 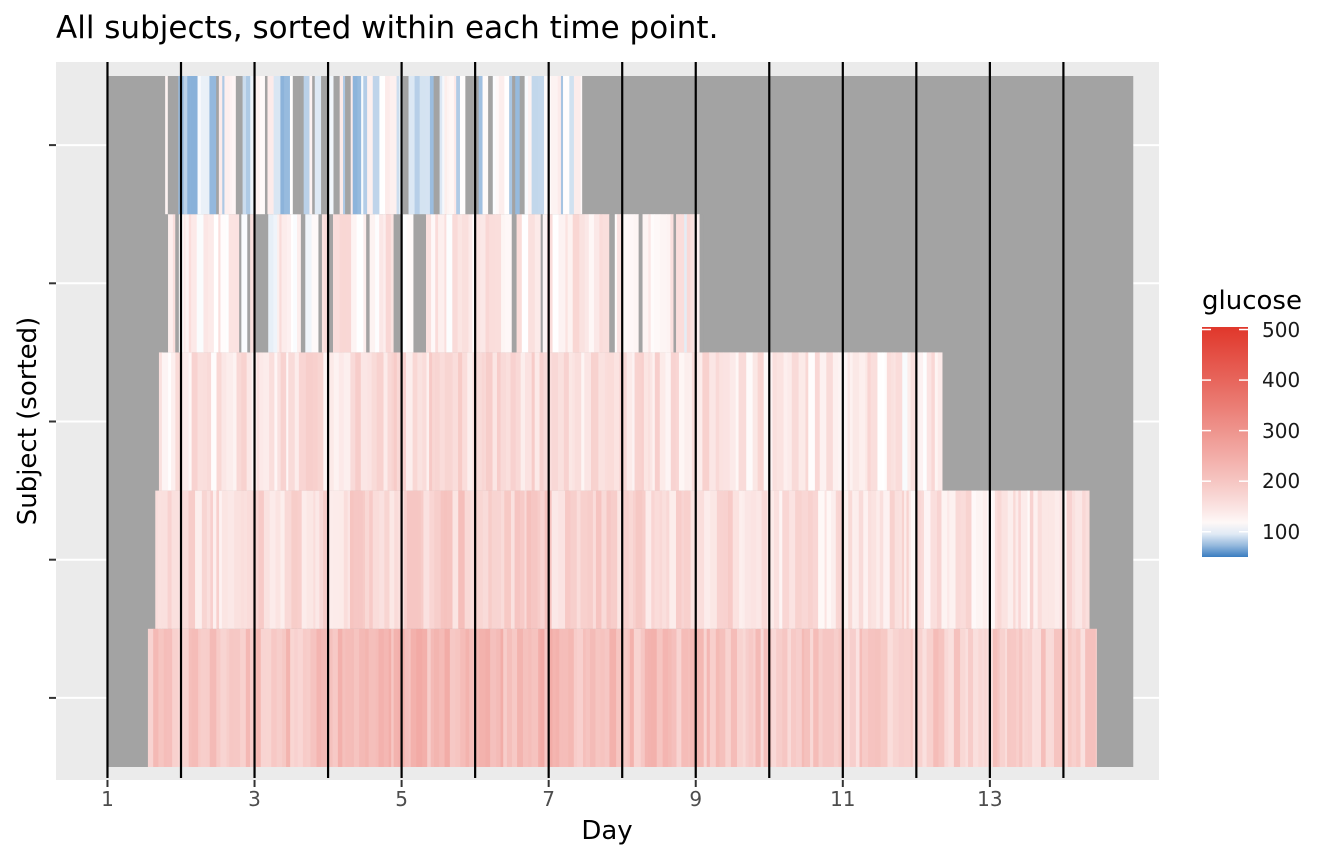 What do you see at coordinates (607, 831) in the screenshot?
I see `x-axis-label: Day` at bounding box center [607, 831].